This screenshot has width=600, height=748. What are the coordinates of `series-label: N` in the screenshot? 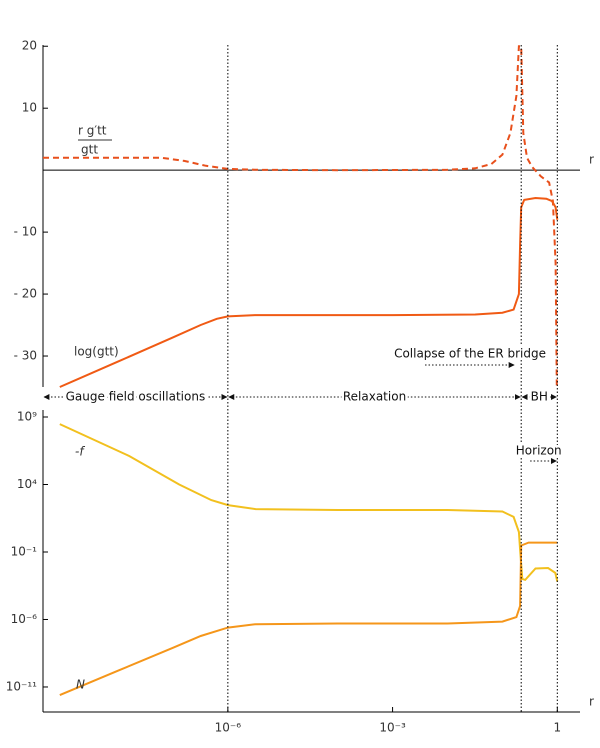 It's located at (80, 685).